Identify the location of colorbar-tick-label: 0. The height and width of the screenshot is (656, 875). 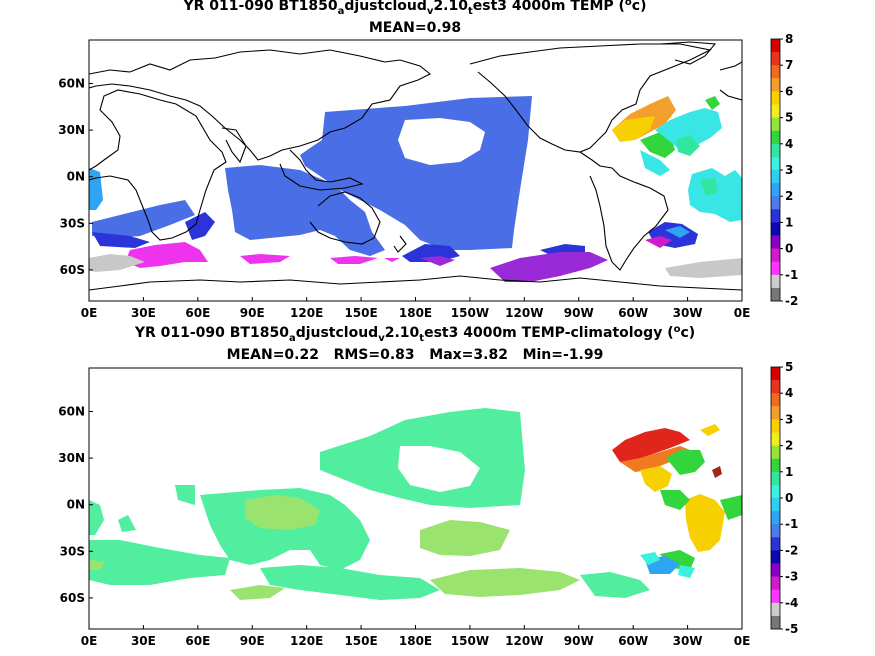
(789, 498).